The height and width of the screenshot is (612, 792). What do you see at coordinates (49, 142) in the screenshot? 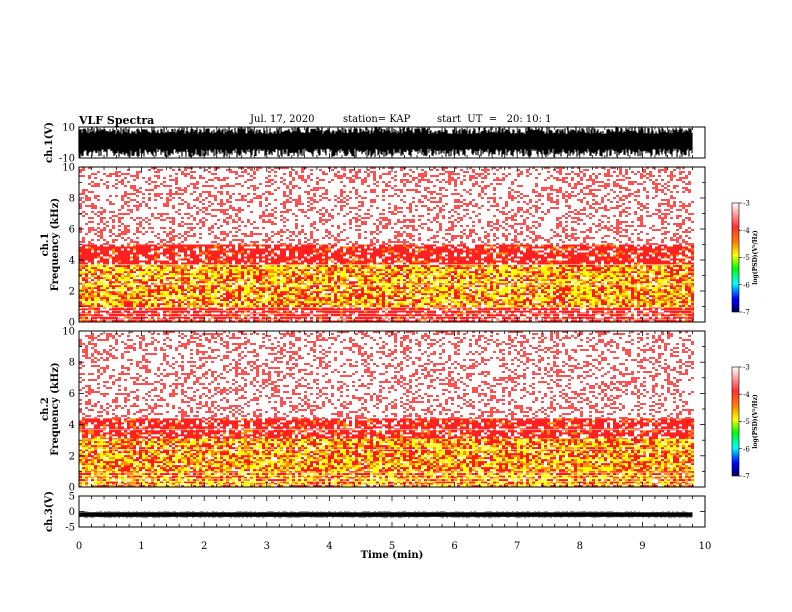
I see `ylabel-panel-0: ch.1(V)` at bounding box center [49, 142].